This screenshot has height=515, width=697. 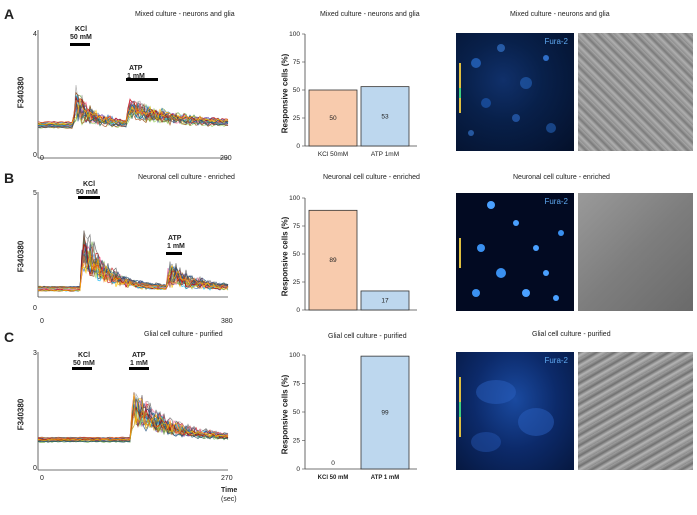 I want to click on bar-value-label: 0, so click(x=333, y=463).